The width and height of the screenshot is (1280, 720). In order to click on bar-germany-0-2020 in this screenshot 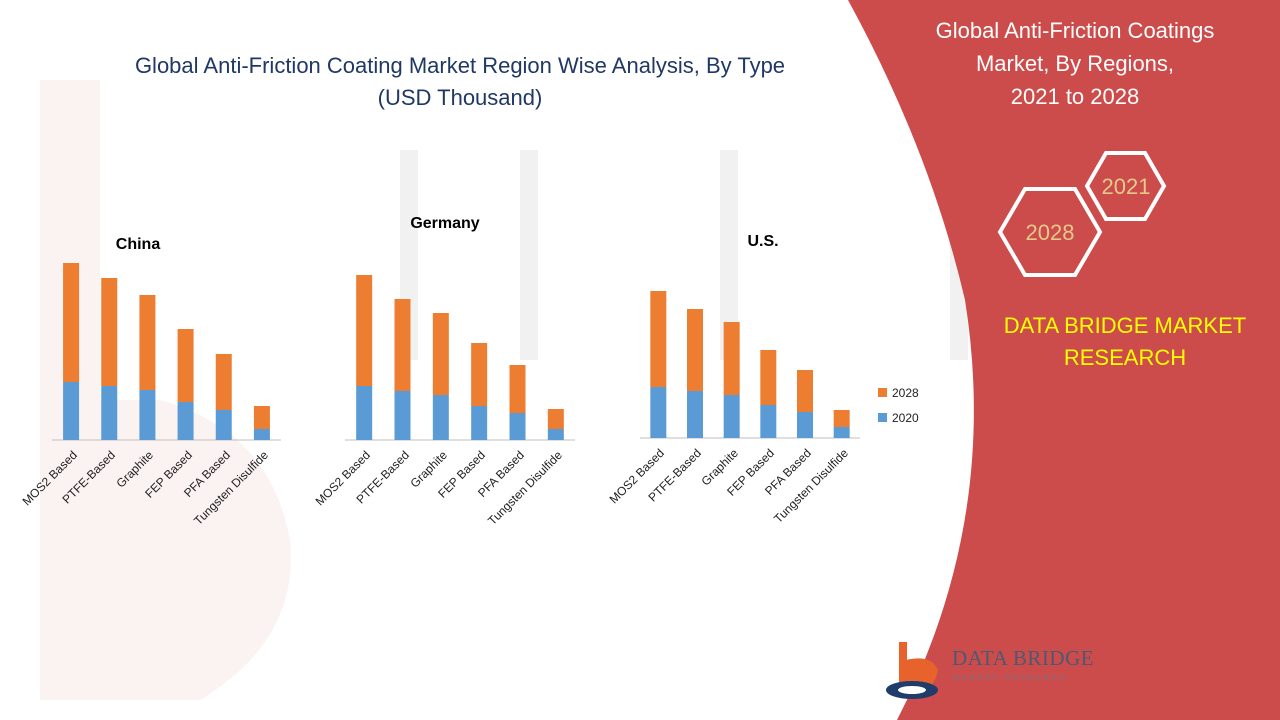, I will do `click(364, 413)`.